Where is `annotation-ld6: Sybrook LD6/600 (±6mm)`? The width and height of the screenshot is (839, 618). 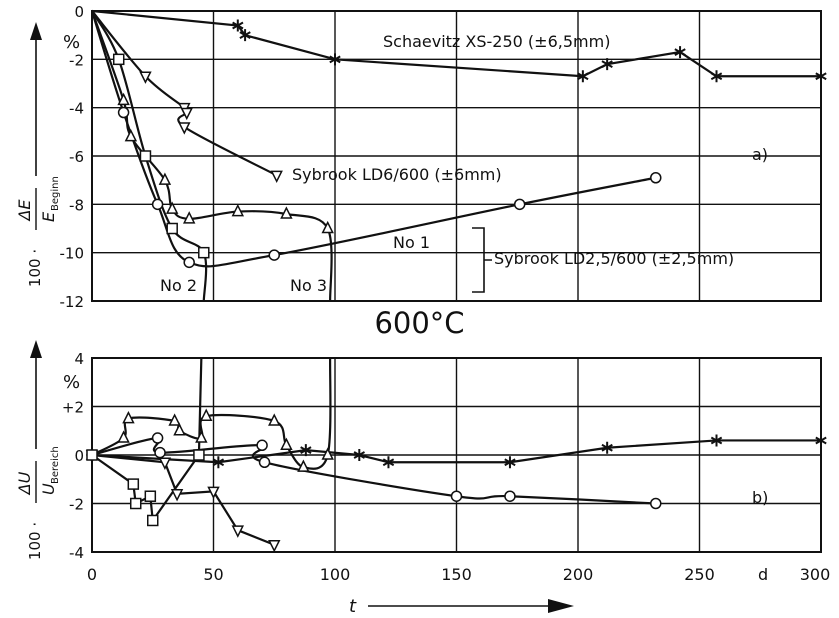
annotation-ld6: Sybrook LD6/600 (±6mm) is located at coordinates (397, 174).